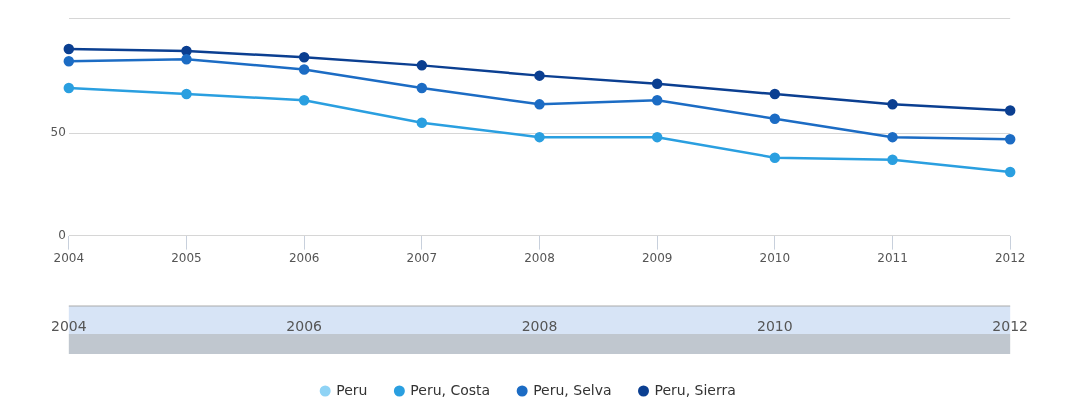 The height and width of the screenshot is (414, 1079). What do you see at coordinates (539, 257) in the screenshot?
I see `x-tick-label: 2008` at bounding box center [539, 257].